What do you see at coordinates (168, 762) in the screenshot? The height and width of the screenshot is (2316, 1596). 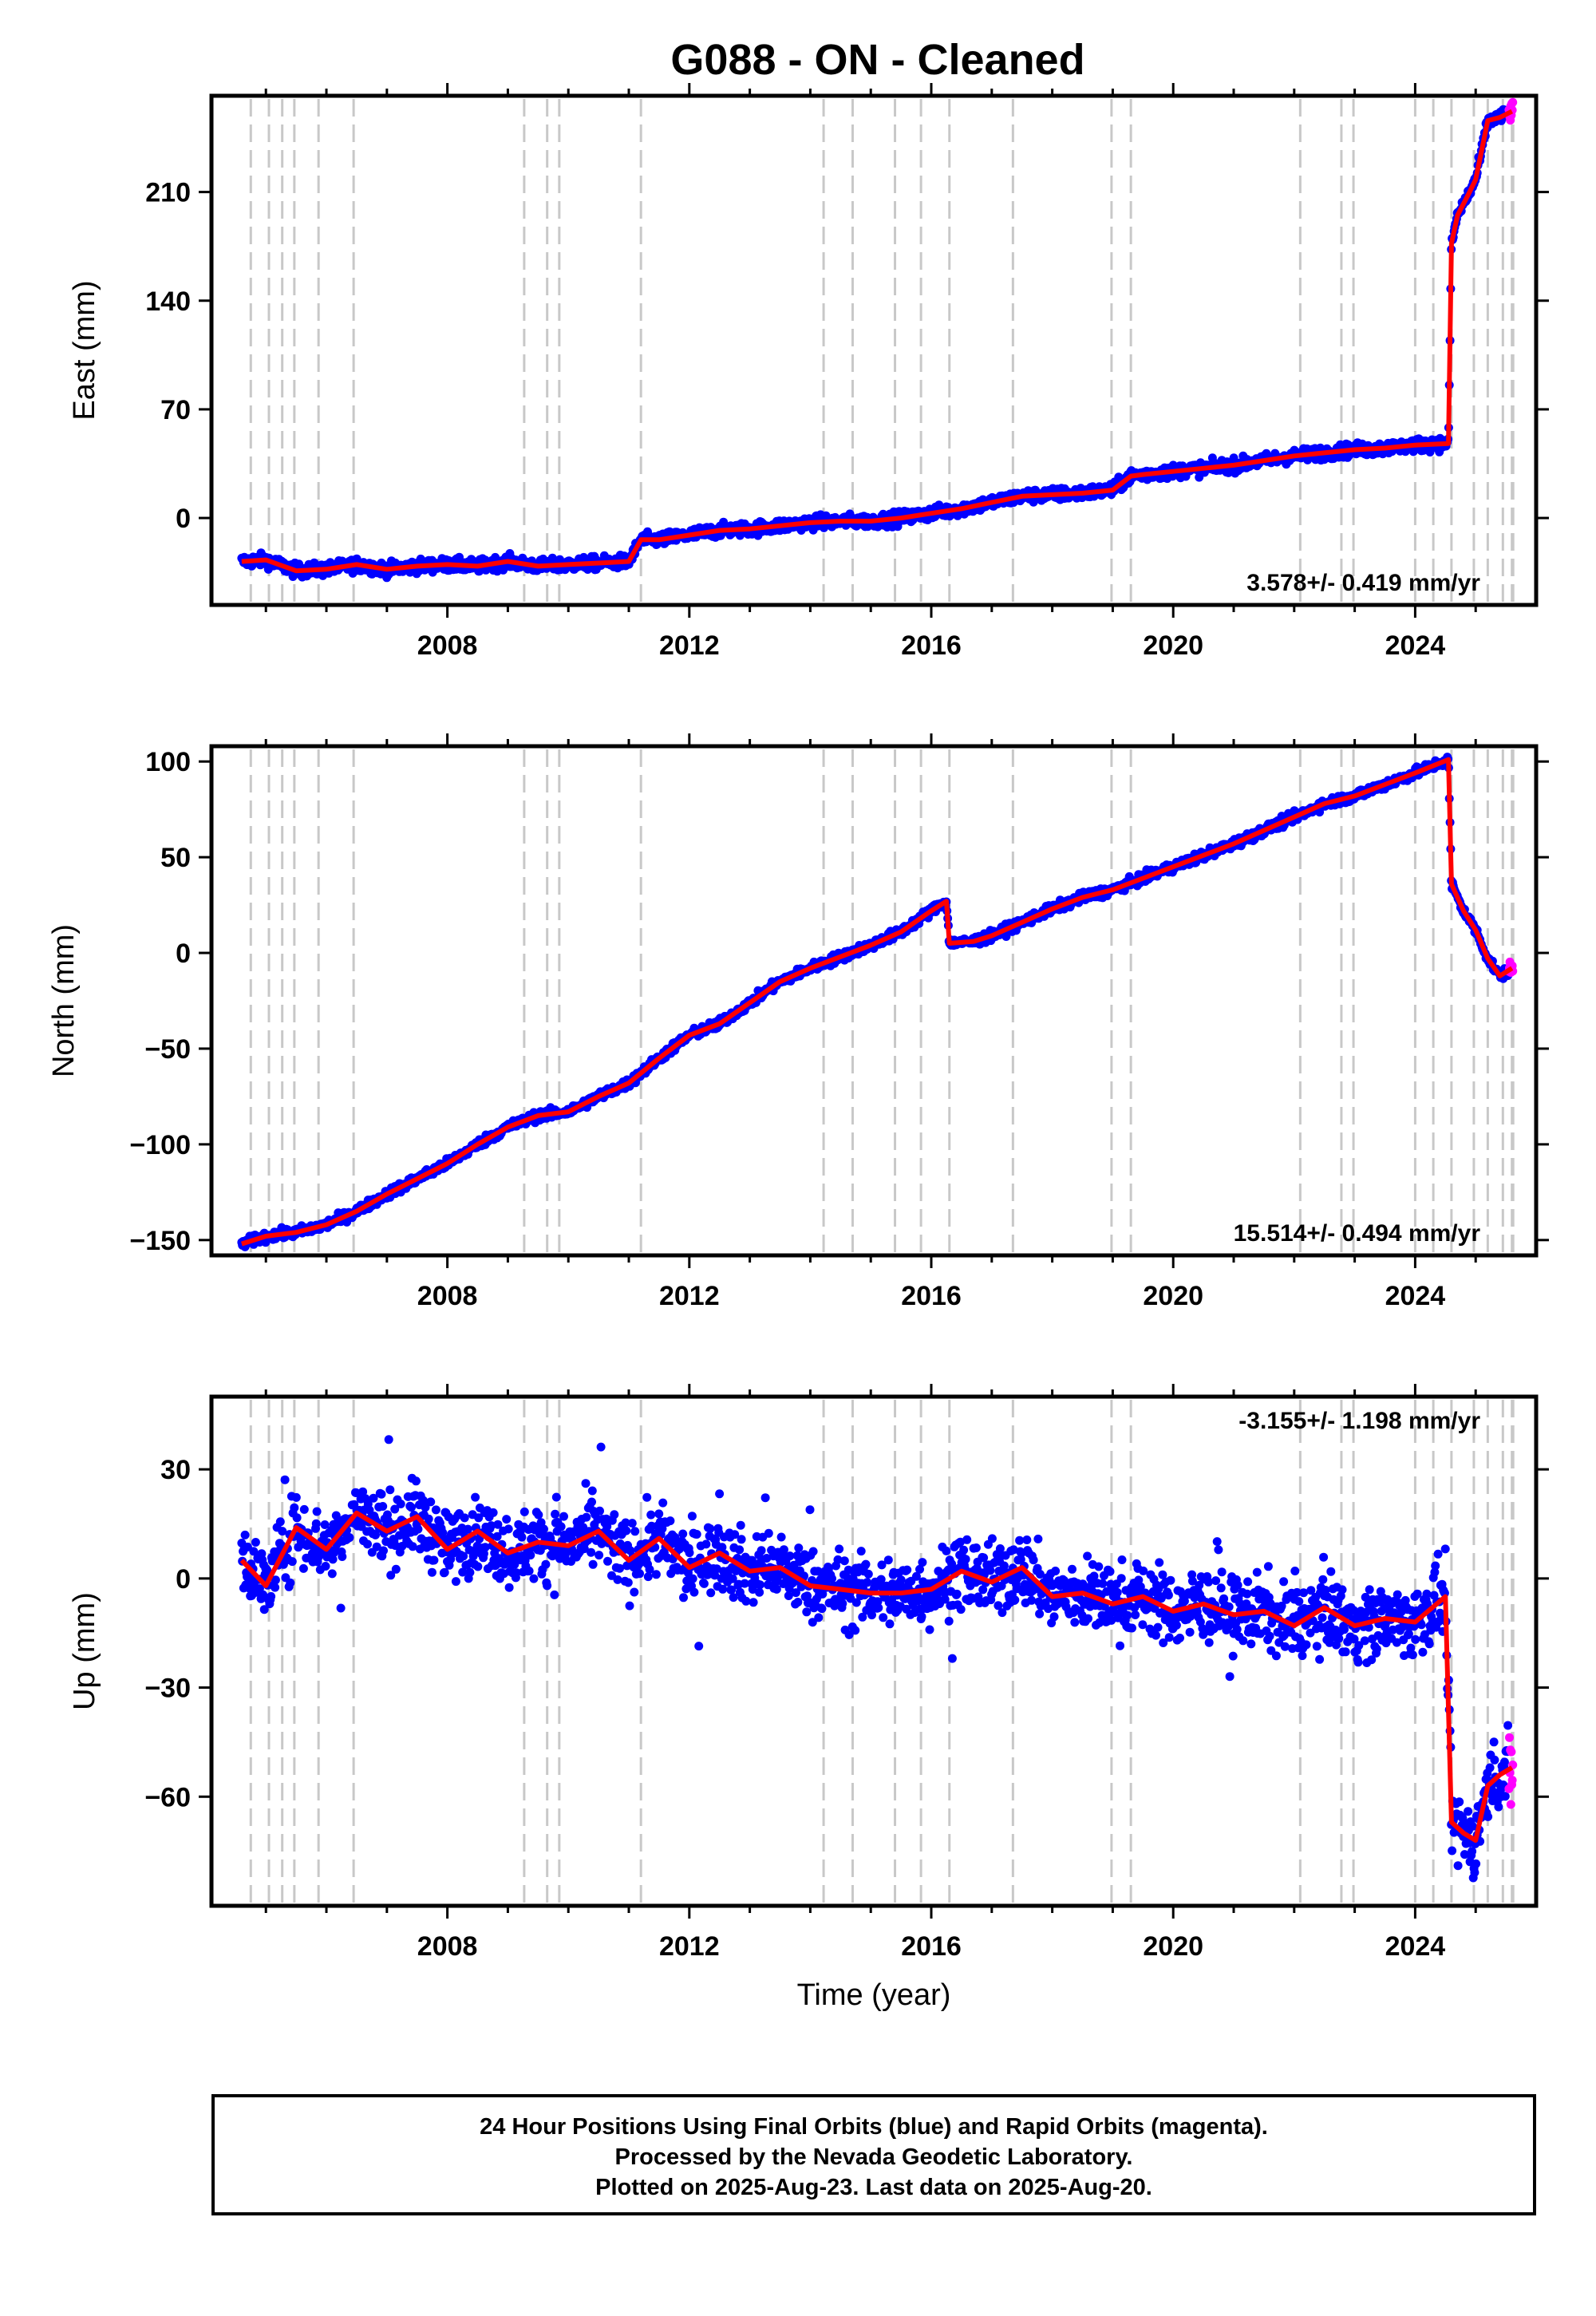 I see `y-tick-label: 100` at bounding box center [168, 762].